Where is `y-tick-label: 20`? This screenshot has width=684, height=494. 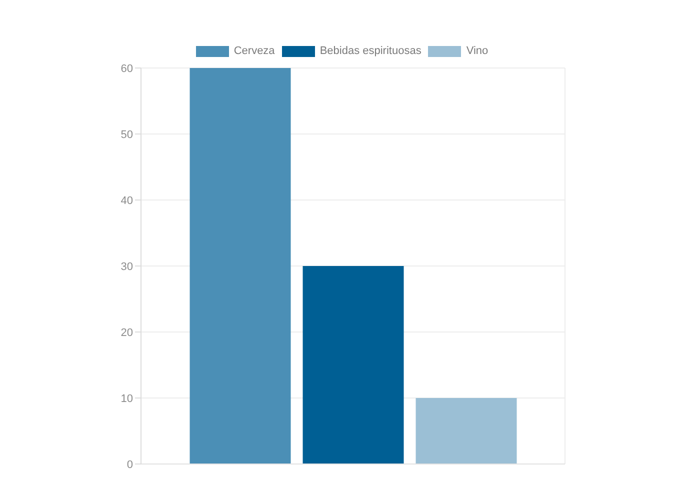 y-tick-label: 20 is located at coordinates (126, 332).